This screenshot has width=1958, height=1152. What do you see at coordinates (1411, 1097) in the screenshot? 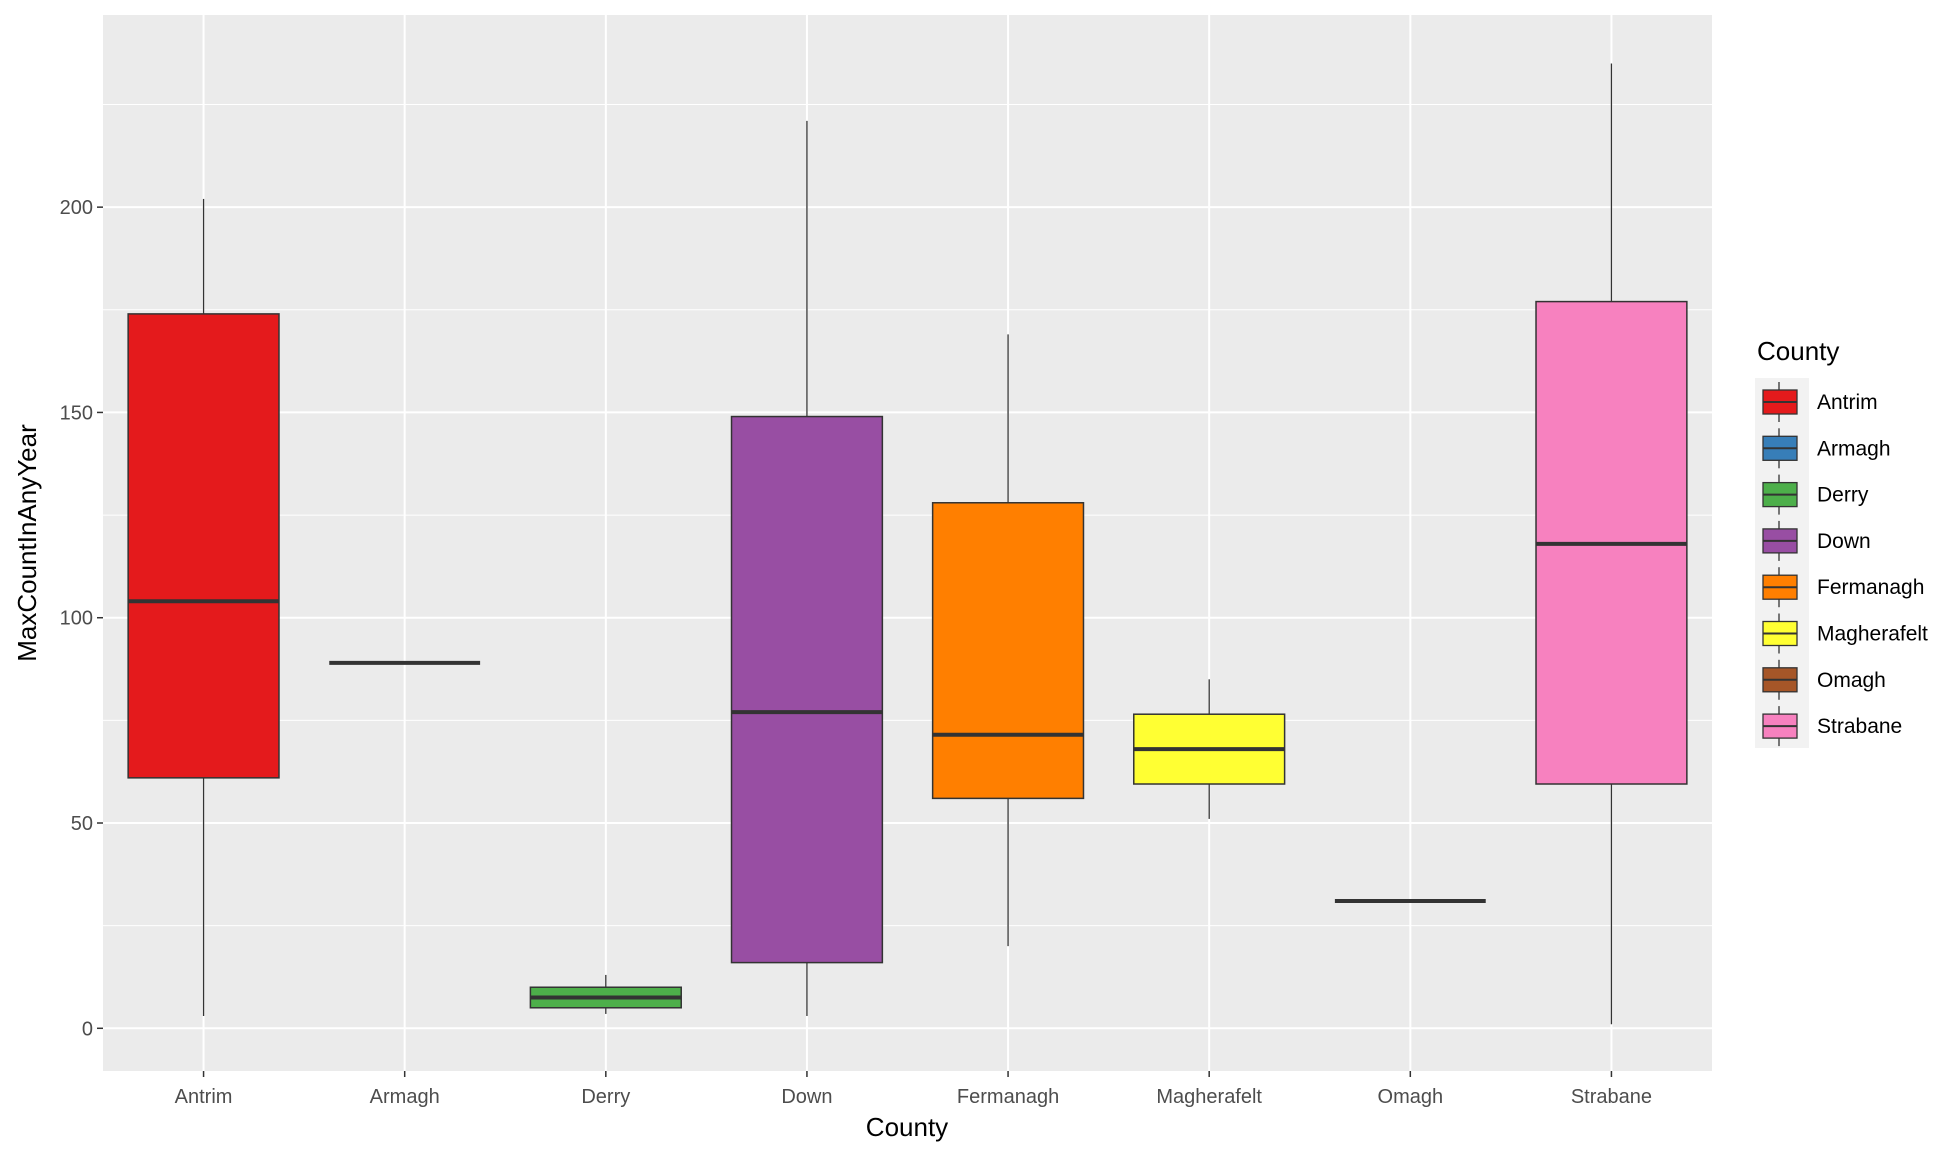
I see `x-tick-label: Omagh` at bounding box center [1411, 1097].